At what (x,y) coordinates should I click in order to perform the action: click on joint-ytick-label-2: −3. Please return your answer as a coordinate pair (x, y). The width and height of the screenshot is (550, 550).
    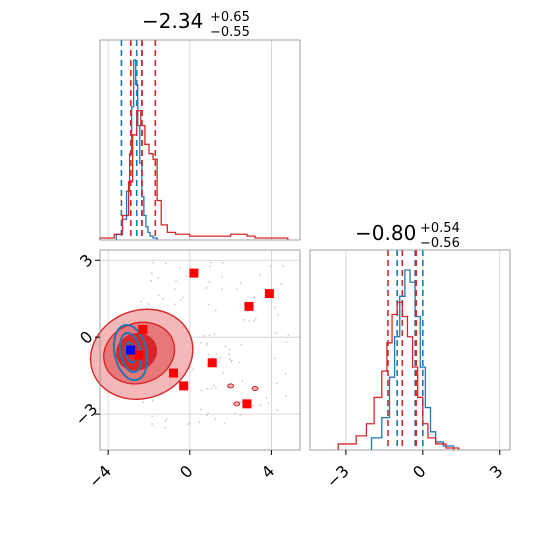
    Looking at the image, I should click on (86, 414).